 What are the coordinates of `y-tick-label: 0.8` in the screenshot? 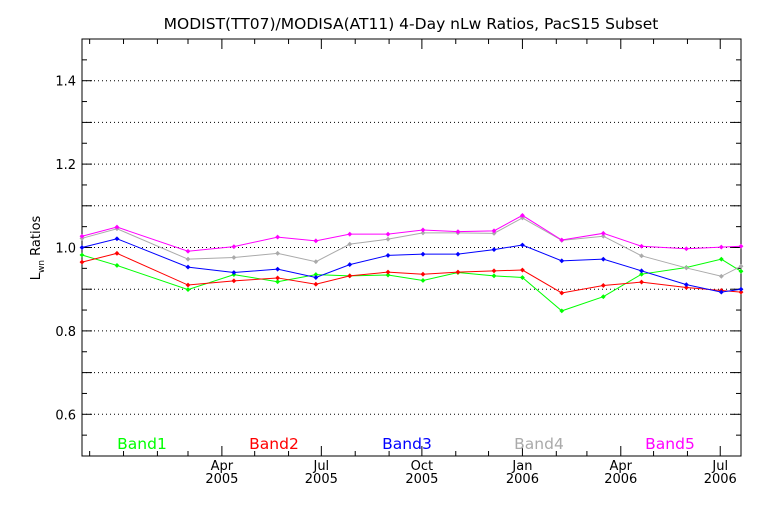 It's located at (65, 332).